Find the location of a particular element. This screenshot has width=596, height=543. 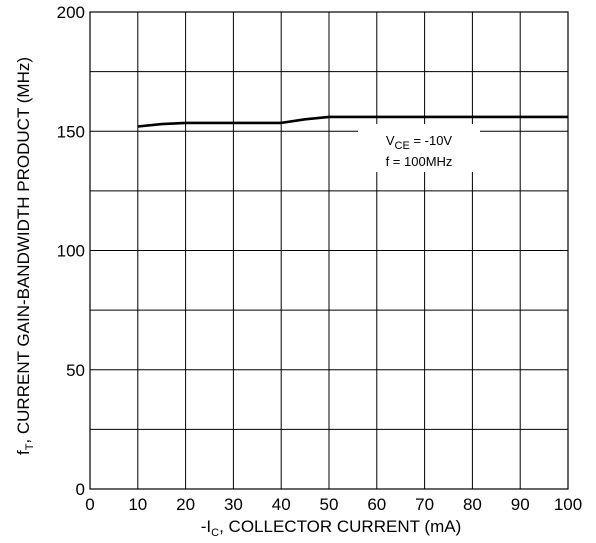

y-tick-label: 100 is located at coordinates (71, 251).